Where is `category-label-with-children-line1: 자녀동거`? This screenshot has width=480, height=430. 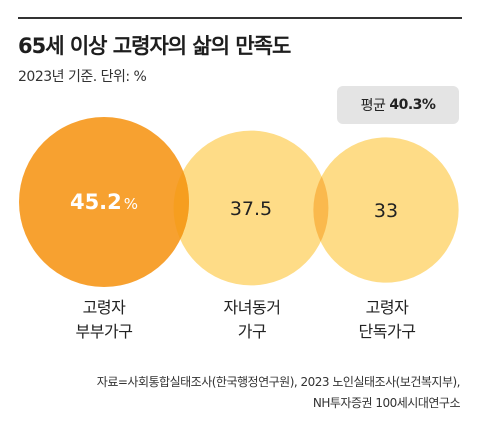
category-label-with-children-line1: 자녀동거 is located at coordinates (252, 307).